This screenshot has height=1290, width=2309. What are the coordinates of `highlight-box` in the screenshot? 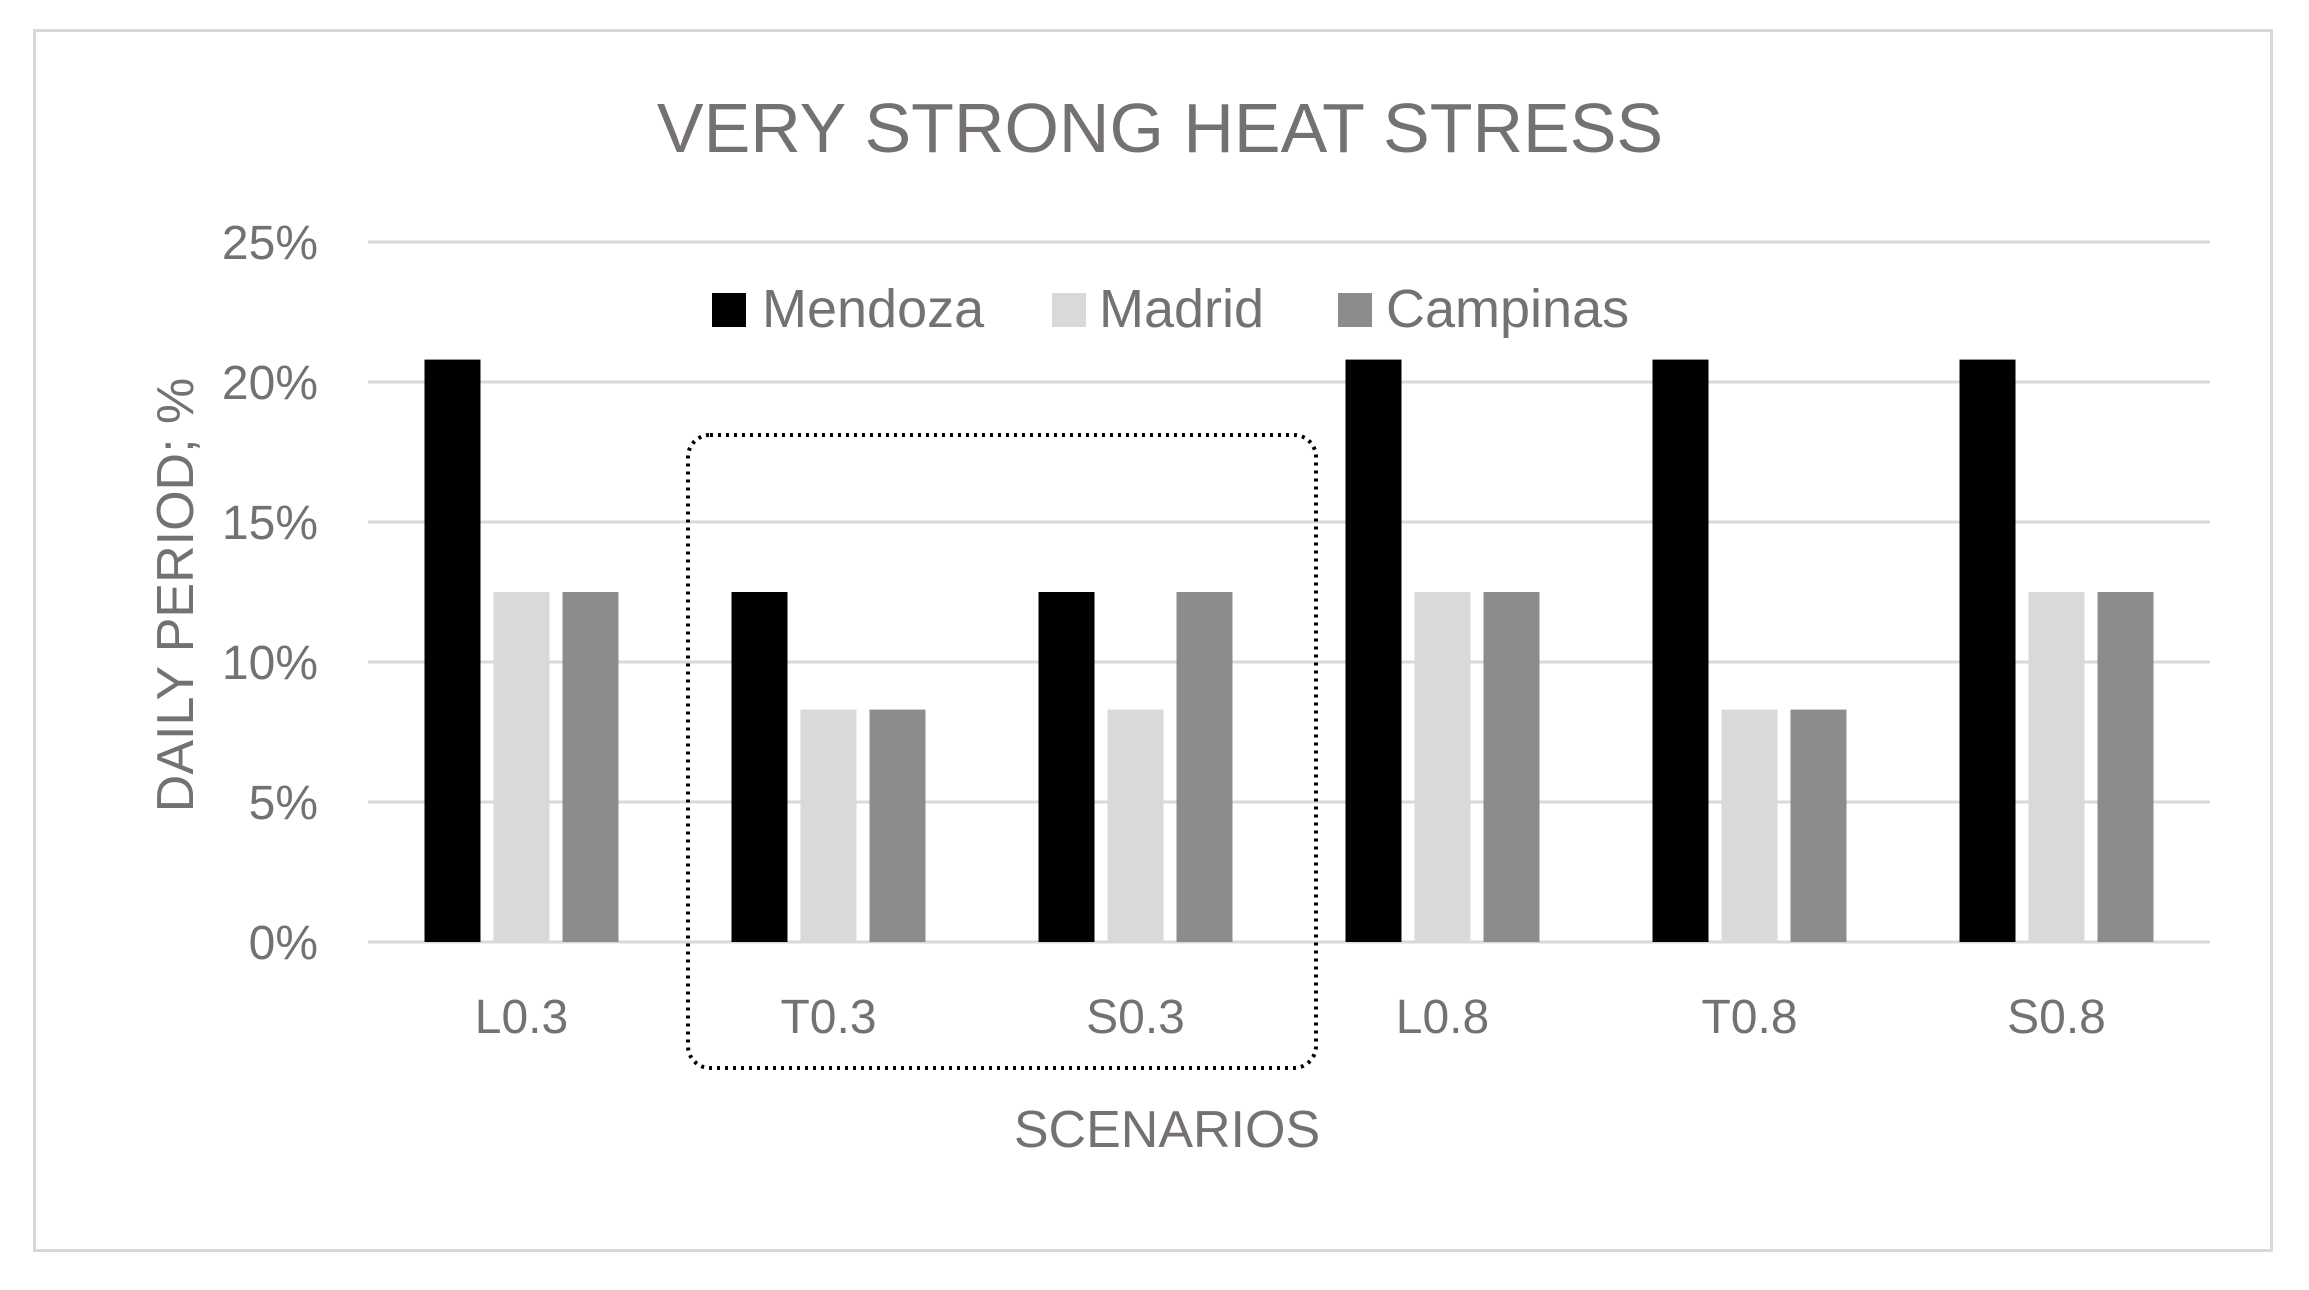 It's located at (1002, 751).